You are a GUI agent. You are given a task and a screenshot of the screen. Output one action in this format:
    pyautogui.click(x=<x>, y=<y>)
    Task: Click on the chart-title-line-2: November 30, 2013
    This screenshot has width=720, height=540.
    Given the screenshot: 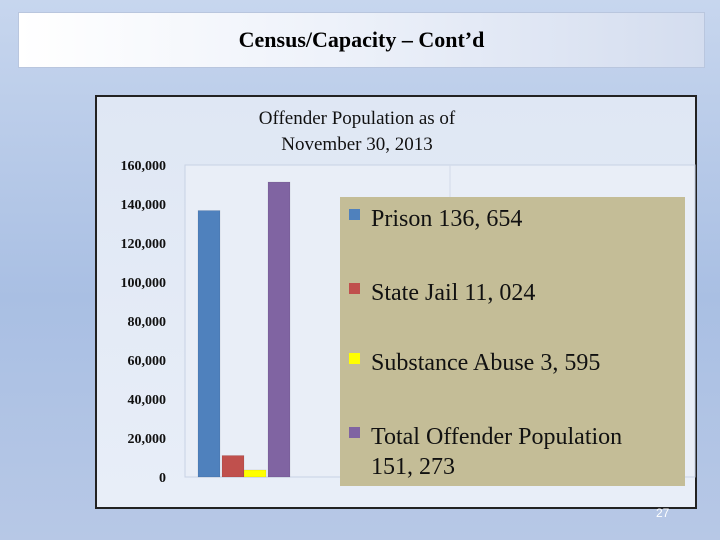 What is the action you would take?
    pyautogui.click(x=356, y=144)
    